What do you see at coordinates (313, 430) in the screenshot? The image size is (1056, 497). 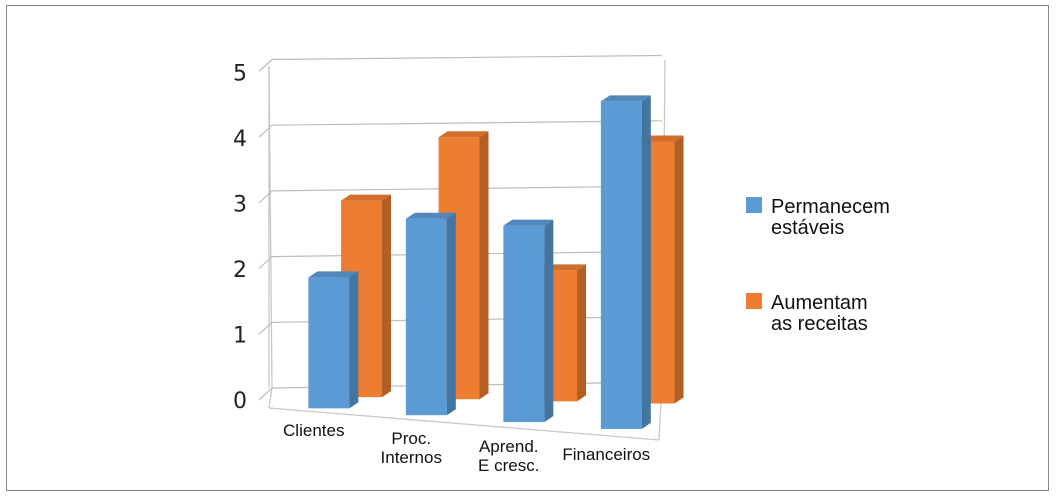 I see `x-tick-label: Clientes` at bounding box center [313, 430].